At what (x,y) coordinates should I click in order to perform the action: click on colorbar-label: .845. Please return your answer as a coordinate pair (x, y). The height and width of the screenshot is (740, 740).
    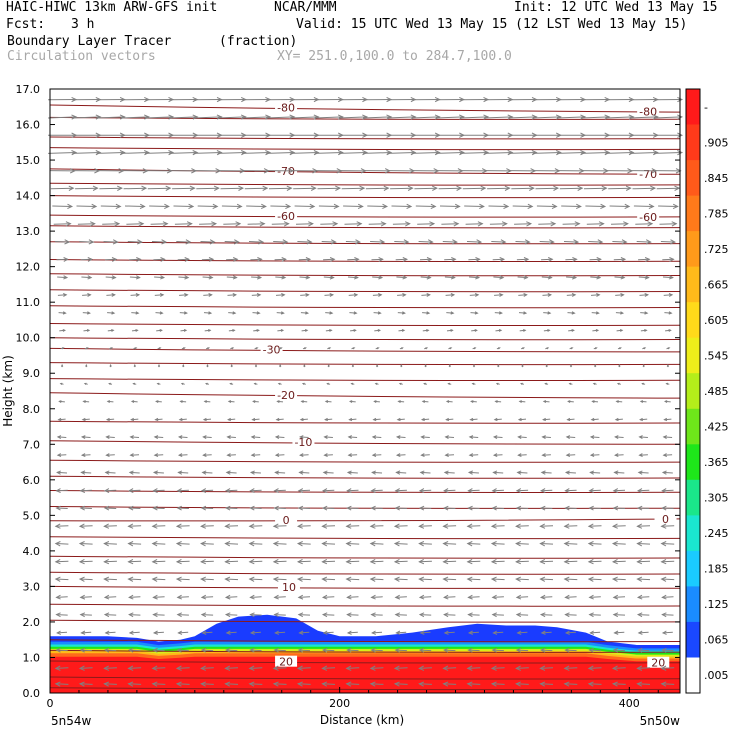
    Looking at the image, I should click on (716, 178).